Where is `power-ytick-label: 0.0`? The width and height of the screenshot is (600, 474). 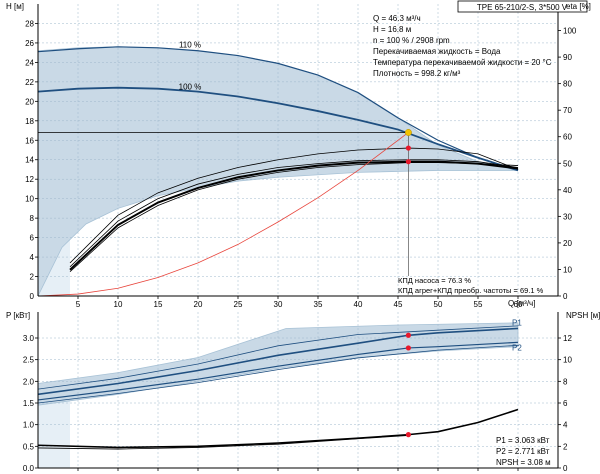 power-ytick-label: 0.0 is located at coordinates (29, 468).